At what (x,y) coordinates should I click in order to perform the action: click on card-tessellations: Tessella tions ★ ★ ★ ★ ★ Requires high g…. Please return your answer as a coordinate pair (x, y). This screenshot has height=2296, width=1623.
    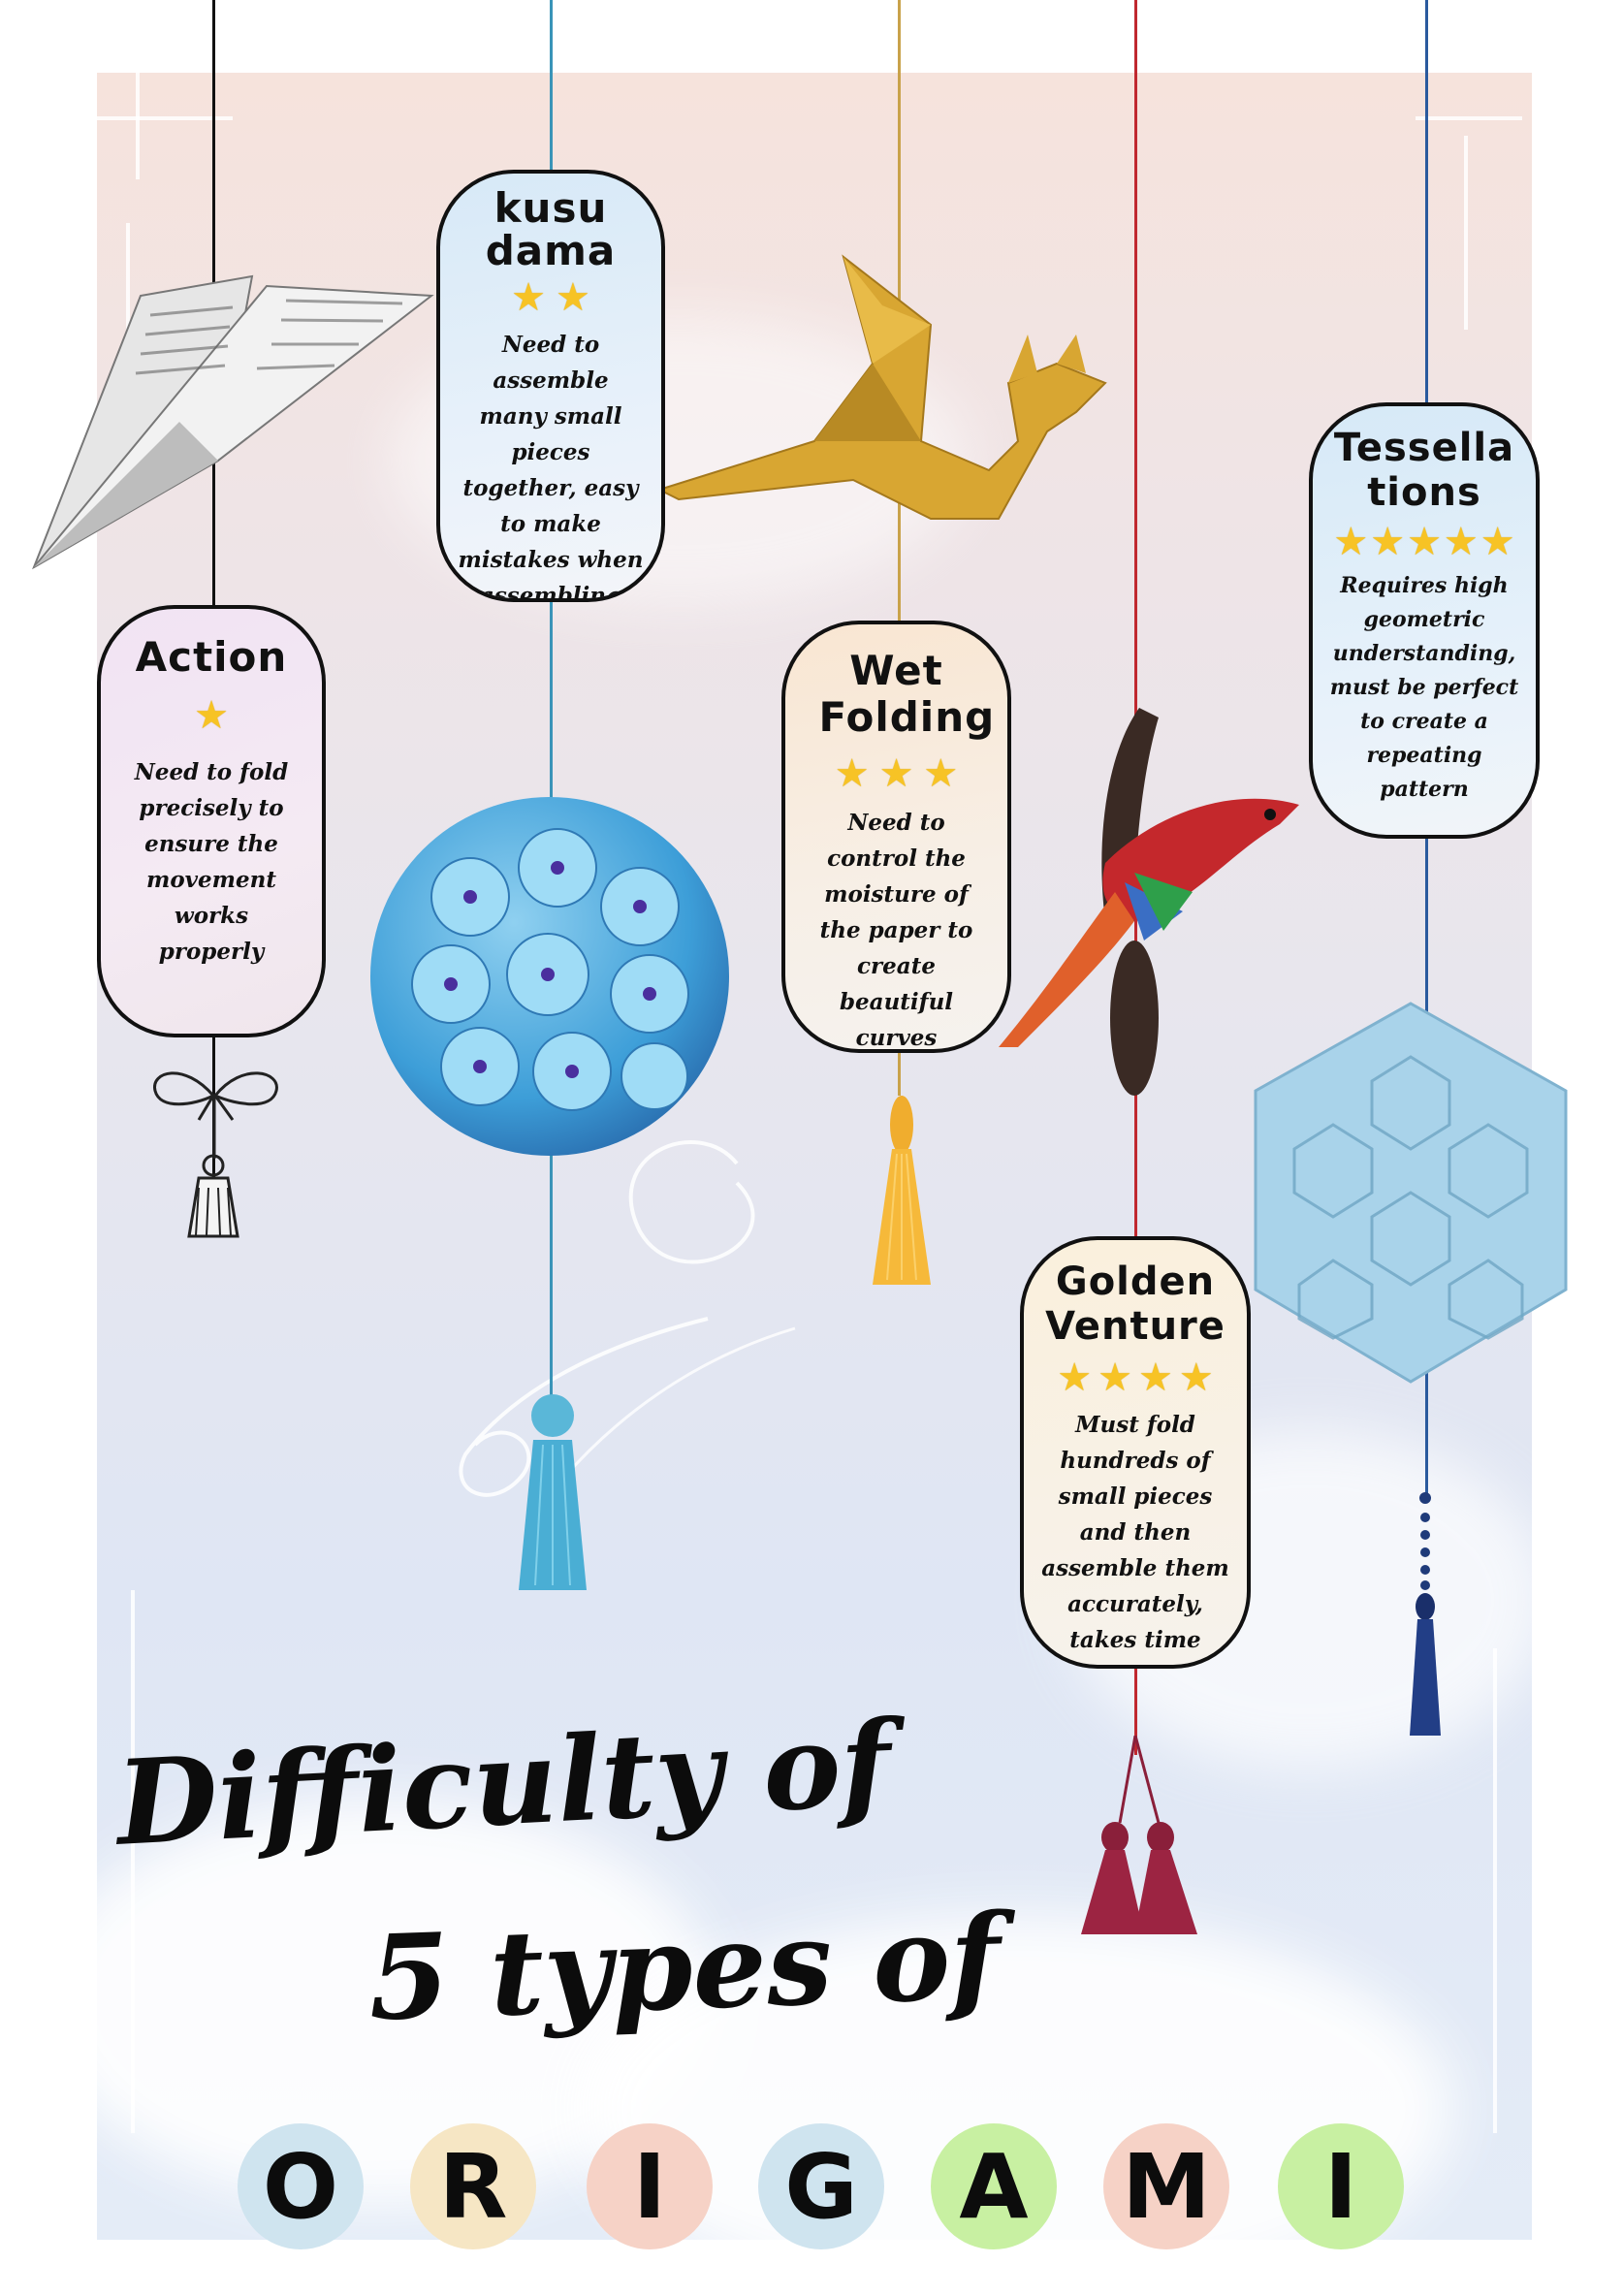
    Looking at the image, I should click on (1424, 620).